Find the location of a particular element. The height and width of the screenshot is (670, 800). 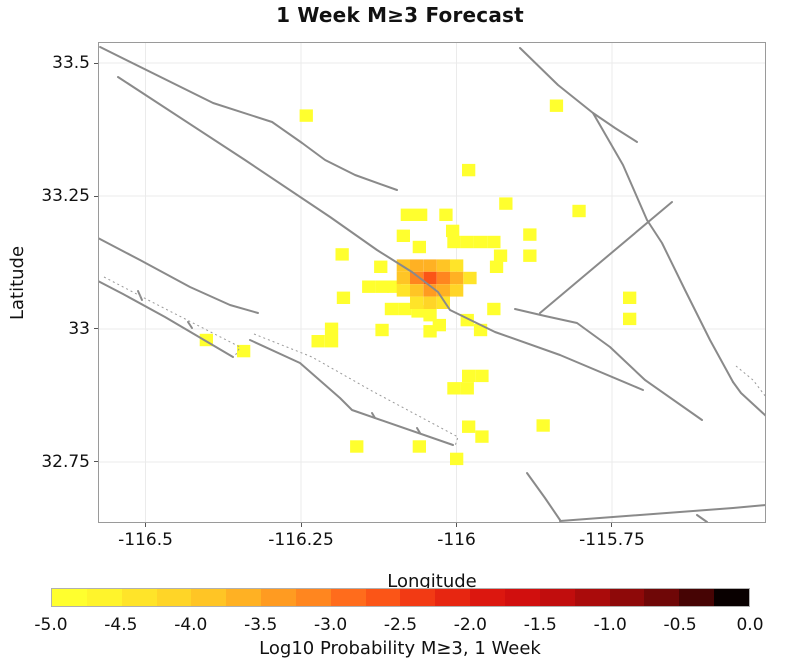

colorbar-tick-label: -4.0 is located at coordinates (191, 625).